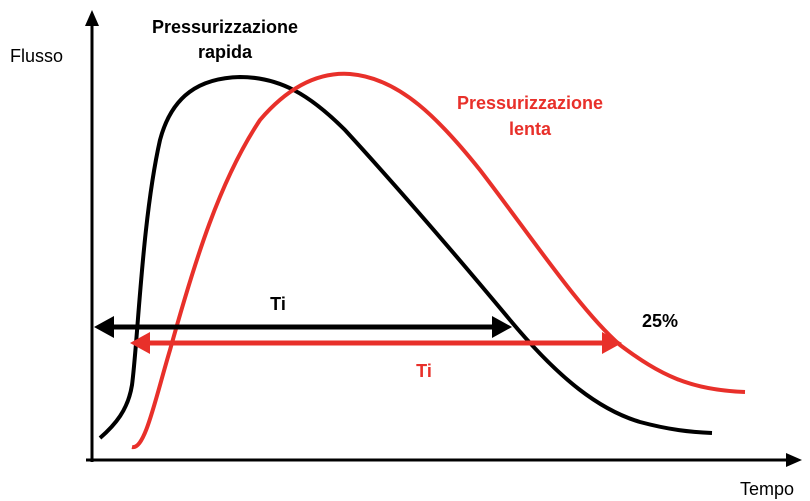  Describe the element at coordinates (794, 460) in the screenshot. I see `x-axis-arrow` at that location.